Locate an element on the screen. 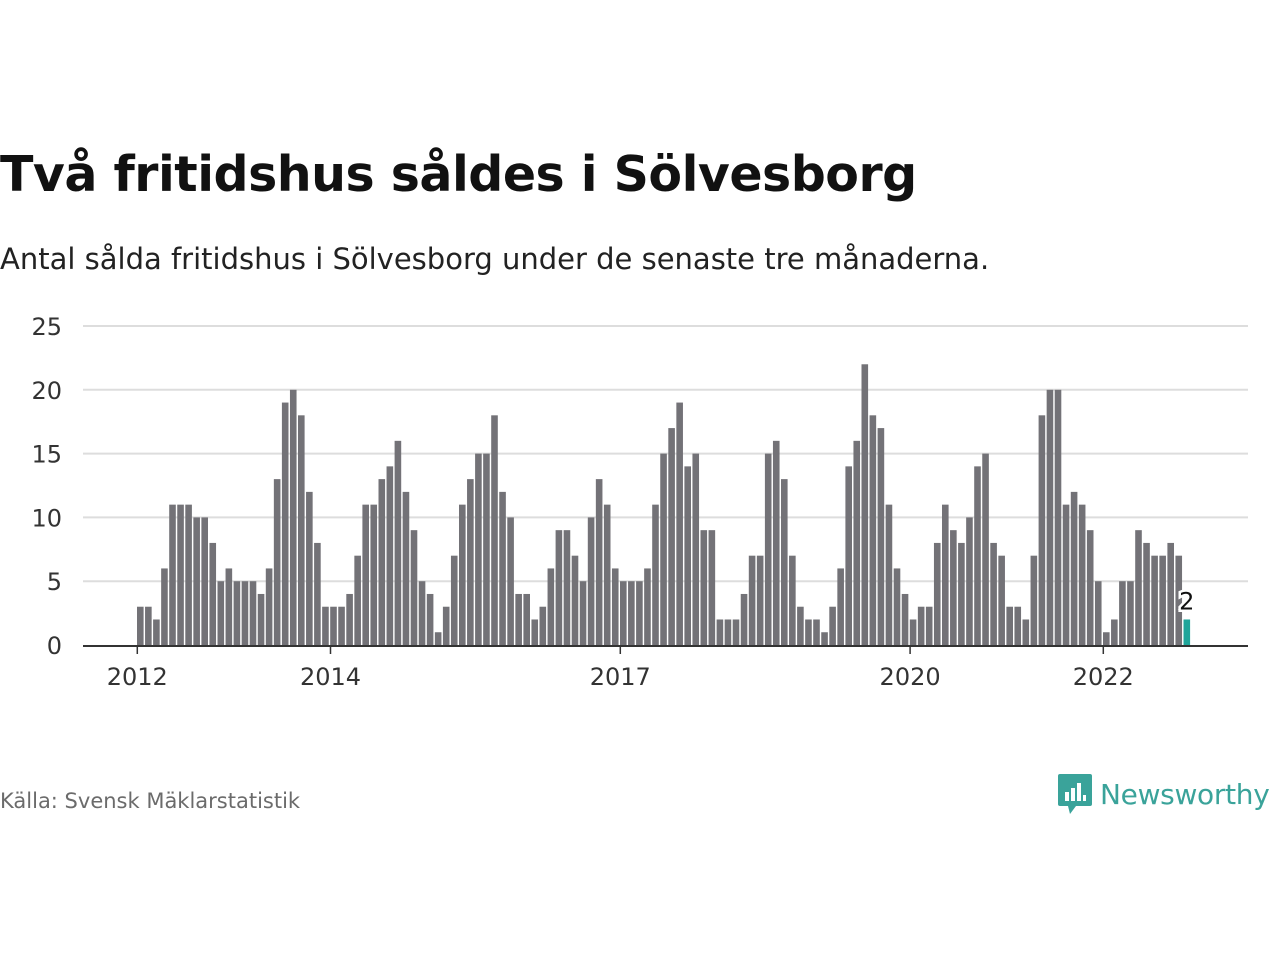  x-tick-label: 2022 is located at coordinates (1103, 677).